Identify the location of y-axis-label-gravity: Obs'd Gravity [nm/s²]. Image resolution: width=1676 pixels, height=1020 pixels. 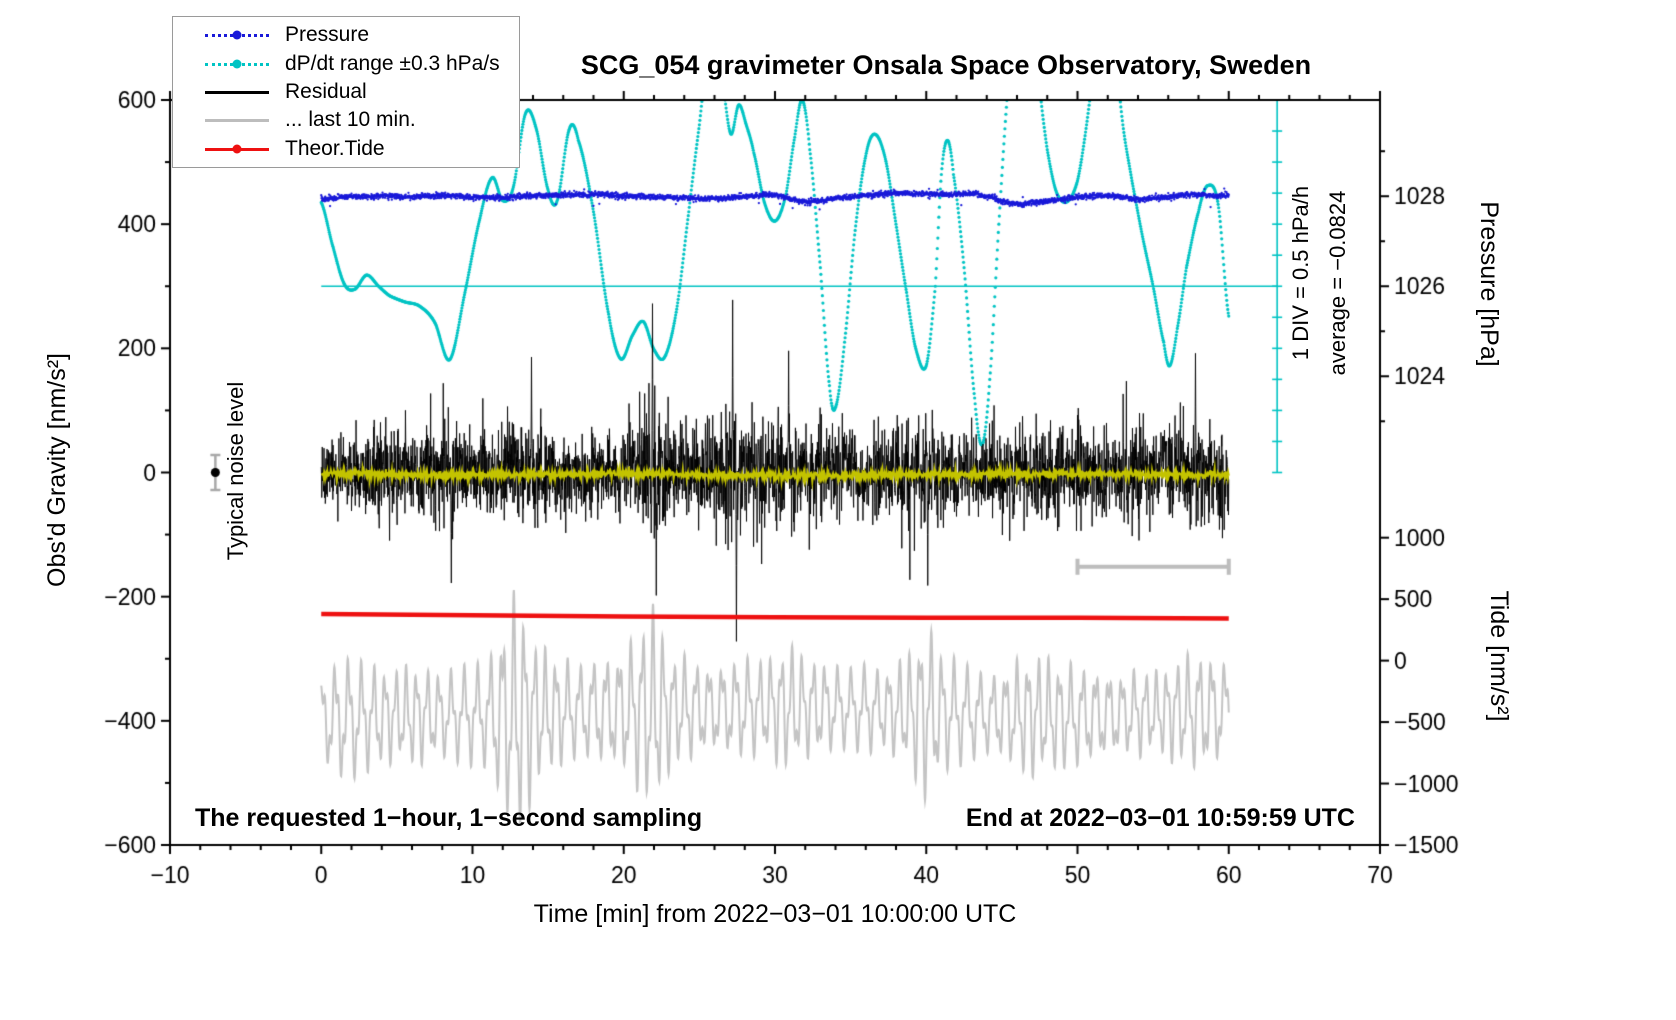
(57, 470).